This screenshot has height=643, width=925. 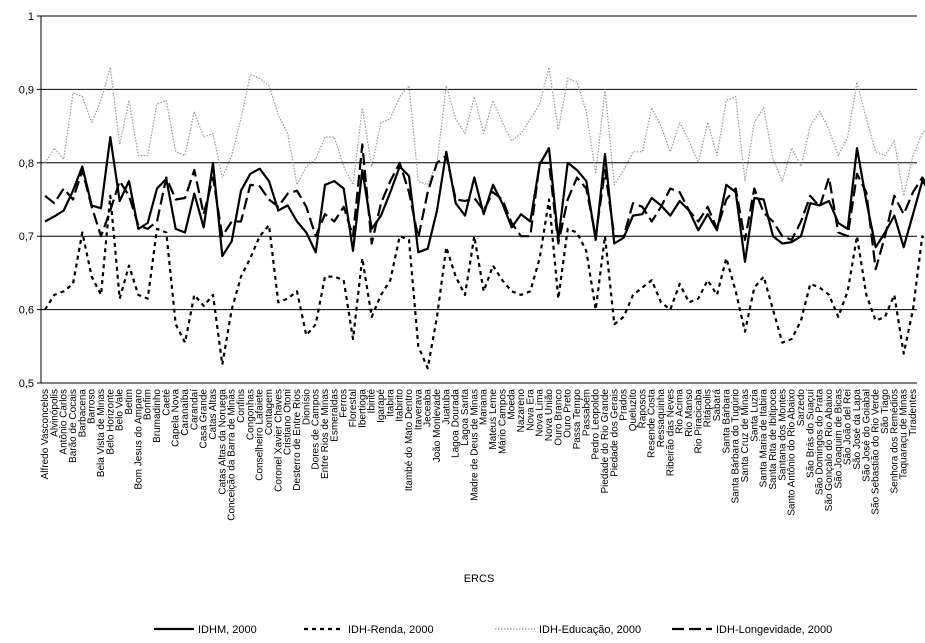 I want to click on x-tick-label: São Brás do Suaçuí, so click(x=810, y=433).